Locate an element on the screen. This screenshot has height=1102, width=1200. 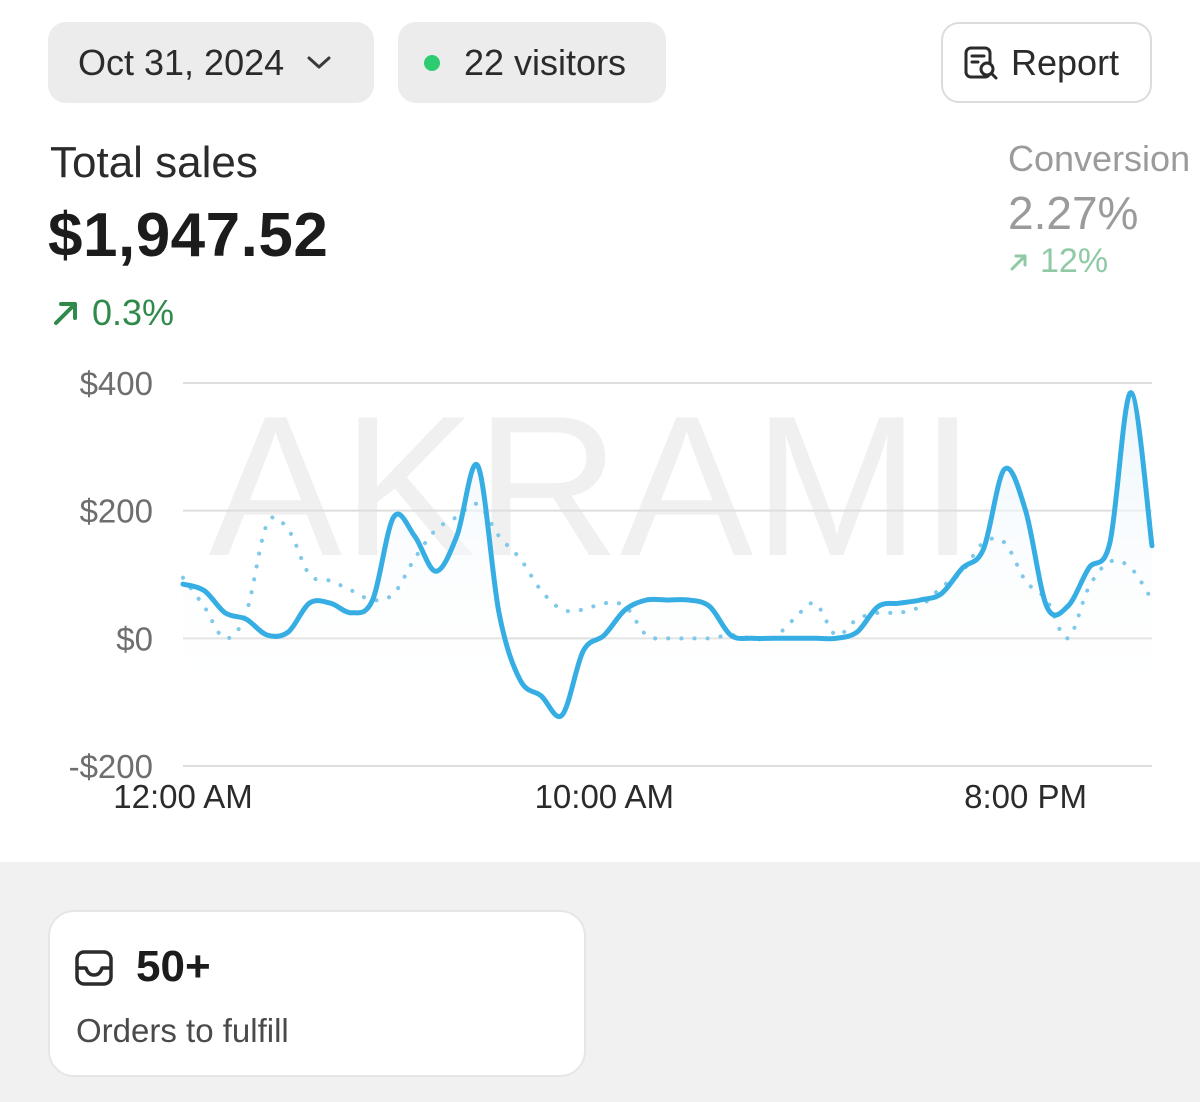
y-tick-label: -$200 is located at coordinates (111, 766).